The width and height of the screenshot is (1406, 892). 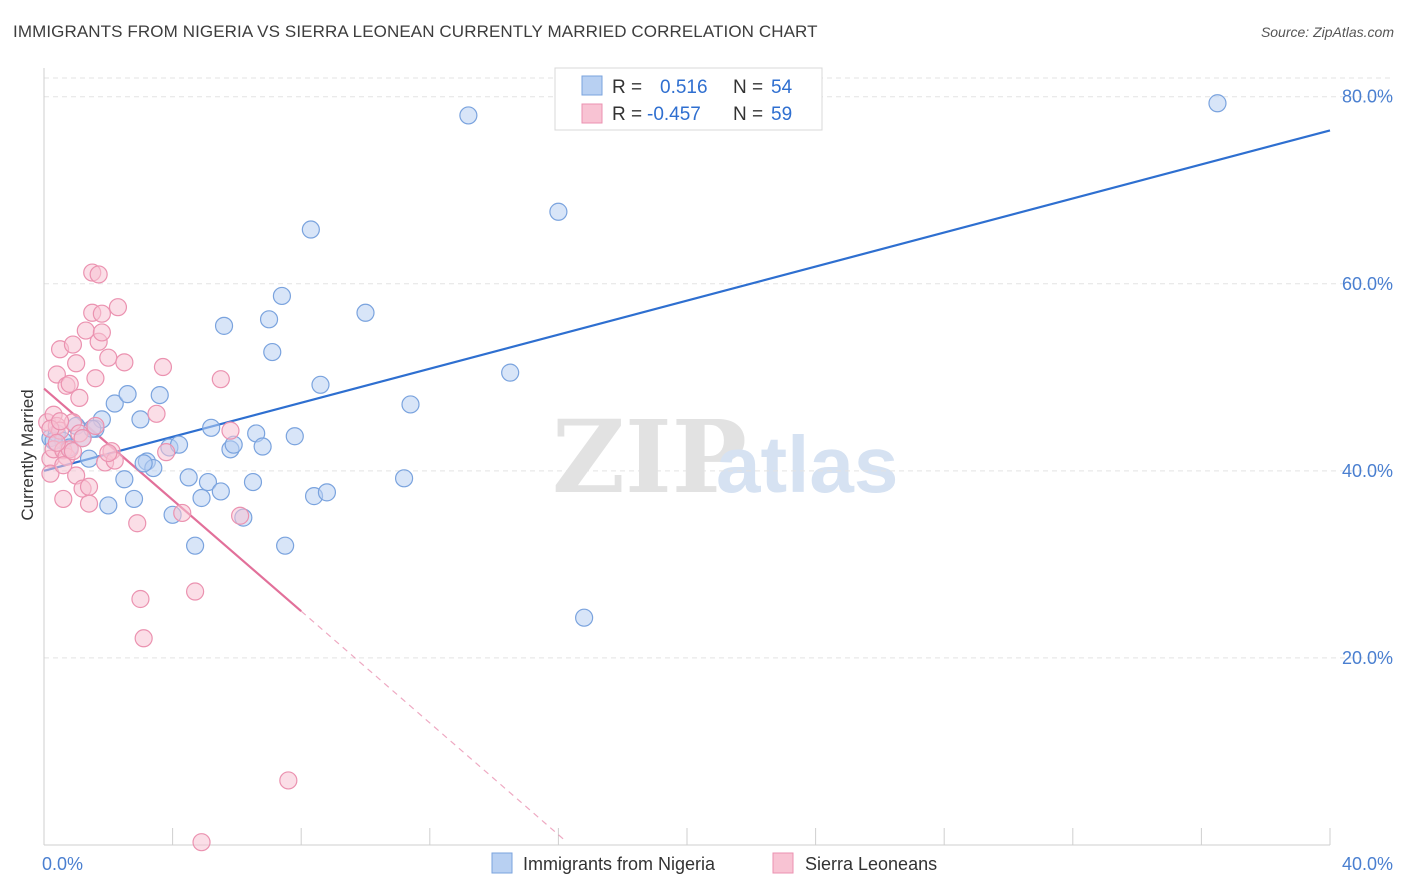 What do you see at coordinates (781, 114) in the screenshot?
I see `legend-n-value-2: 59` at bounding box center [781, 114].